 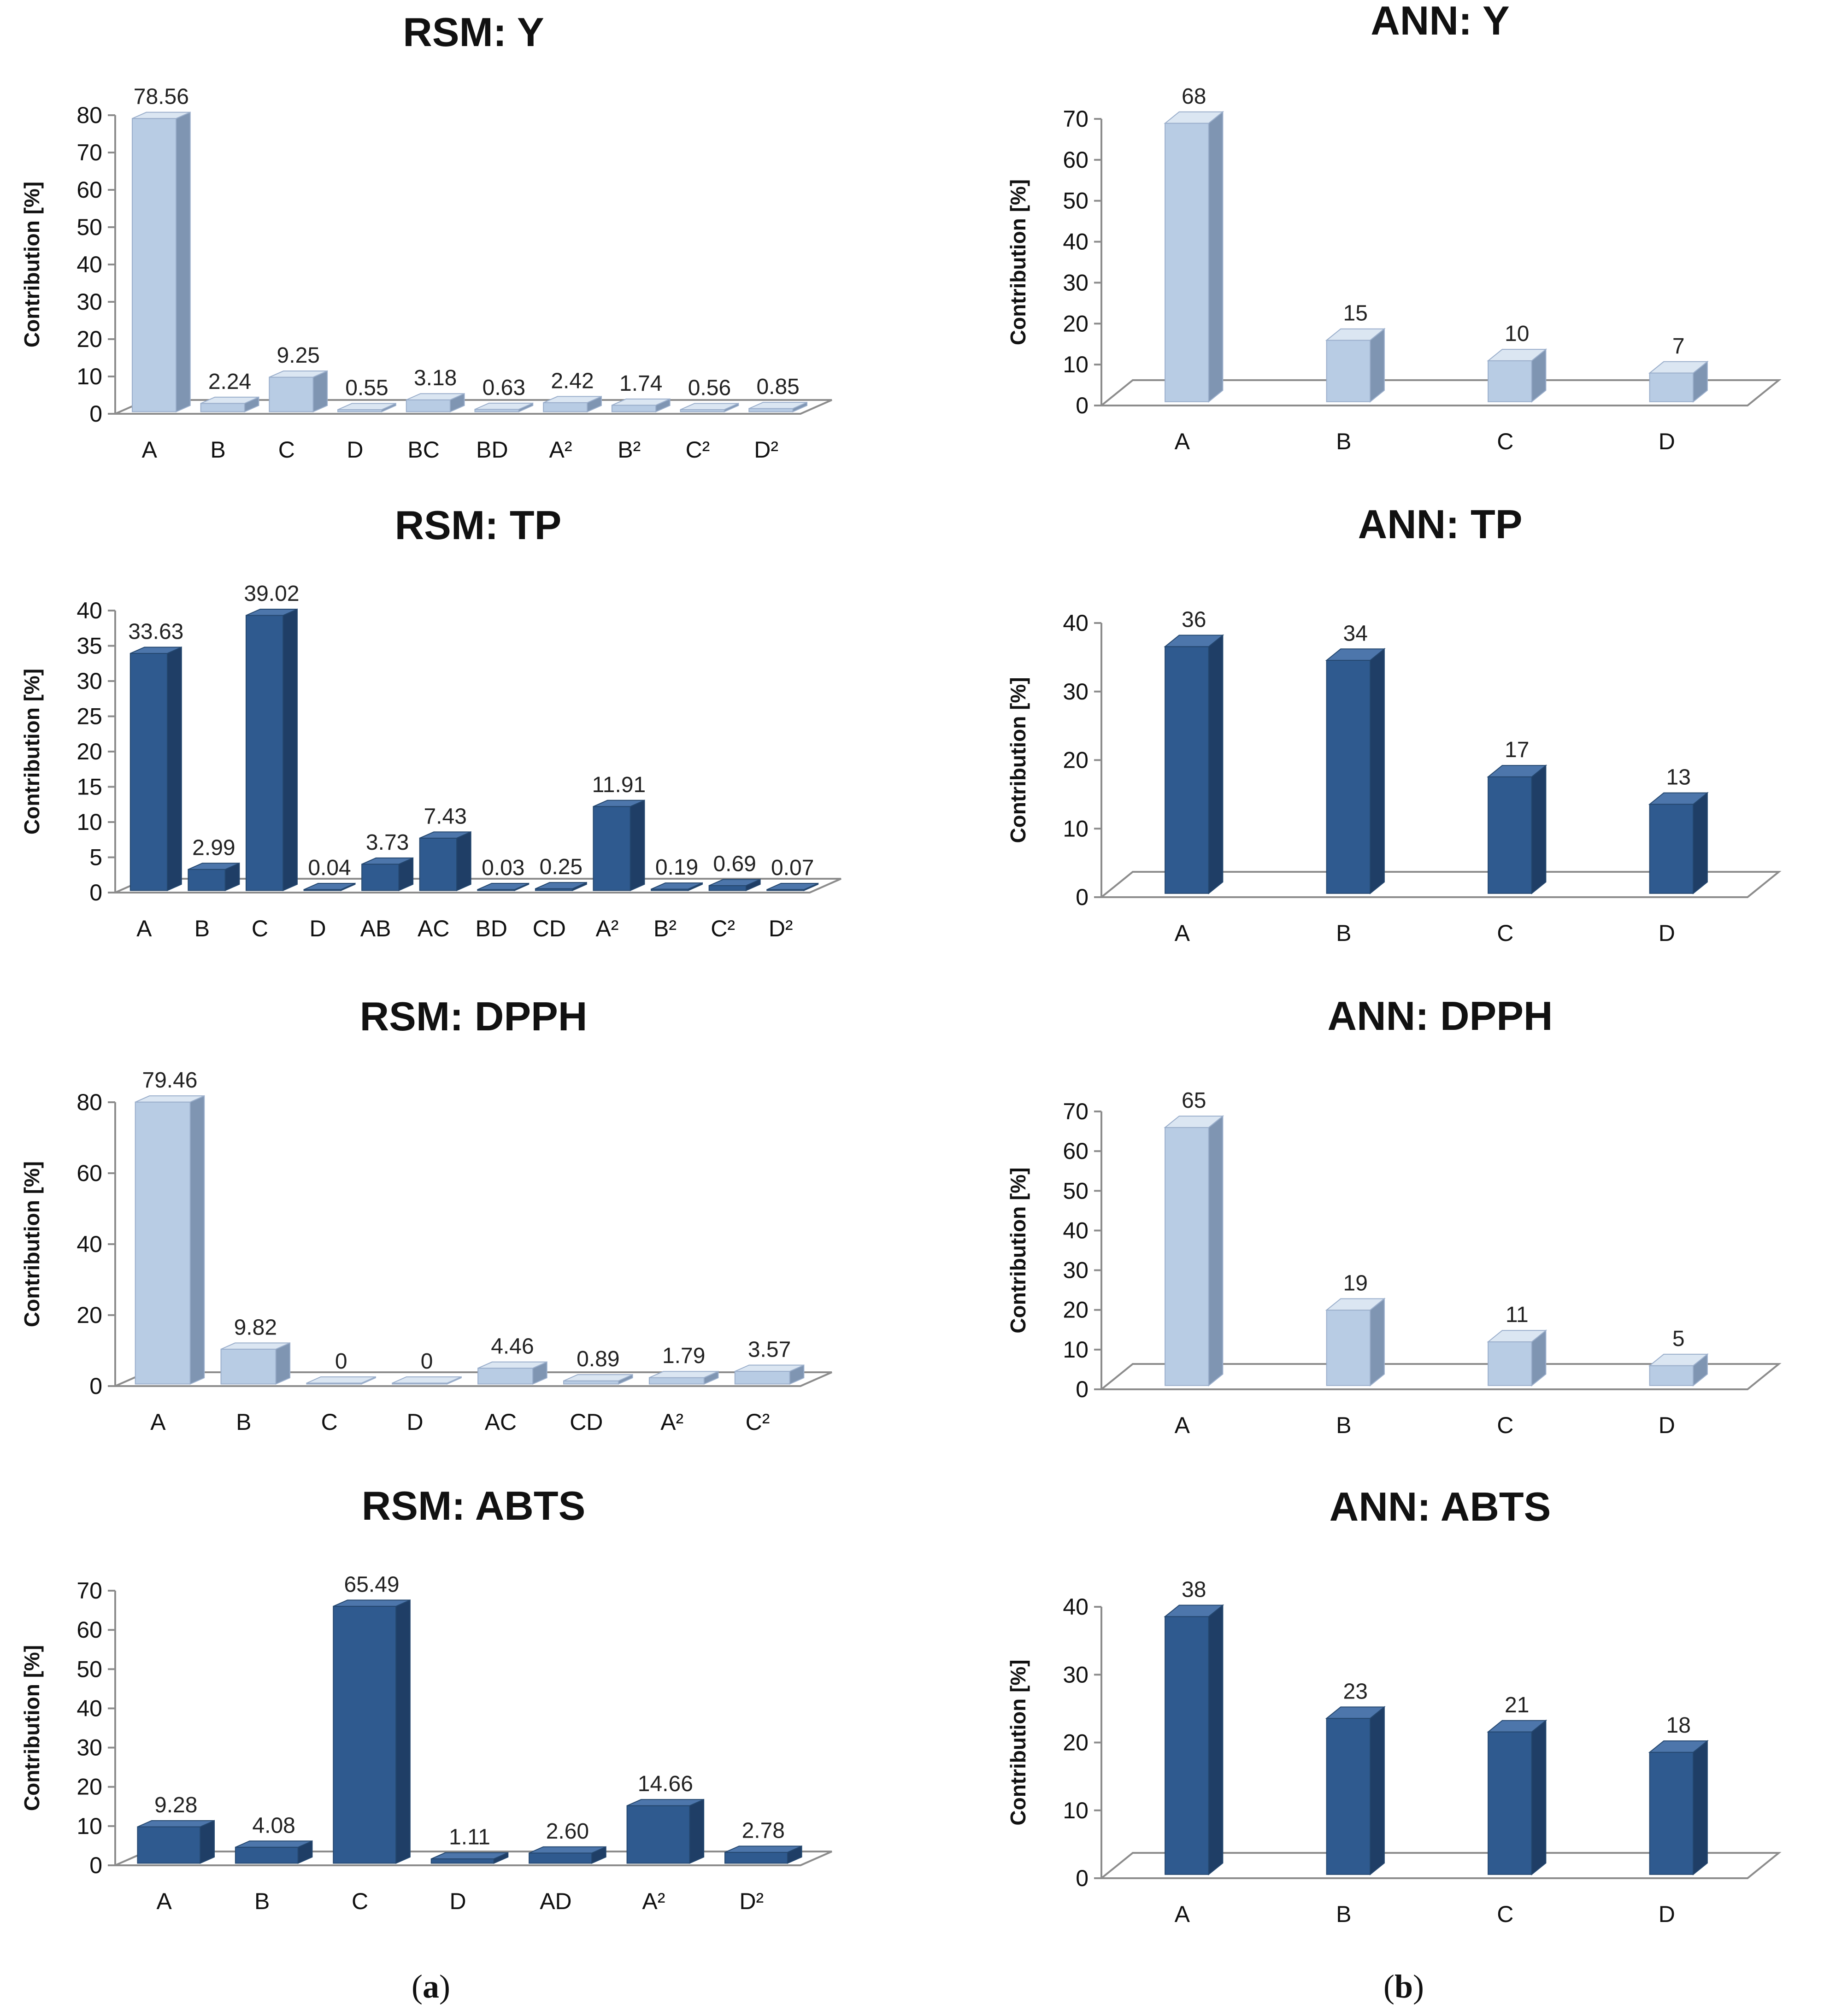 What do you see at coordinates (89, 1748) in the screenshot?
I see `y-tick-label: 30` at bounding box center [89, 1748].